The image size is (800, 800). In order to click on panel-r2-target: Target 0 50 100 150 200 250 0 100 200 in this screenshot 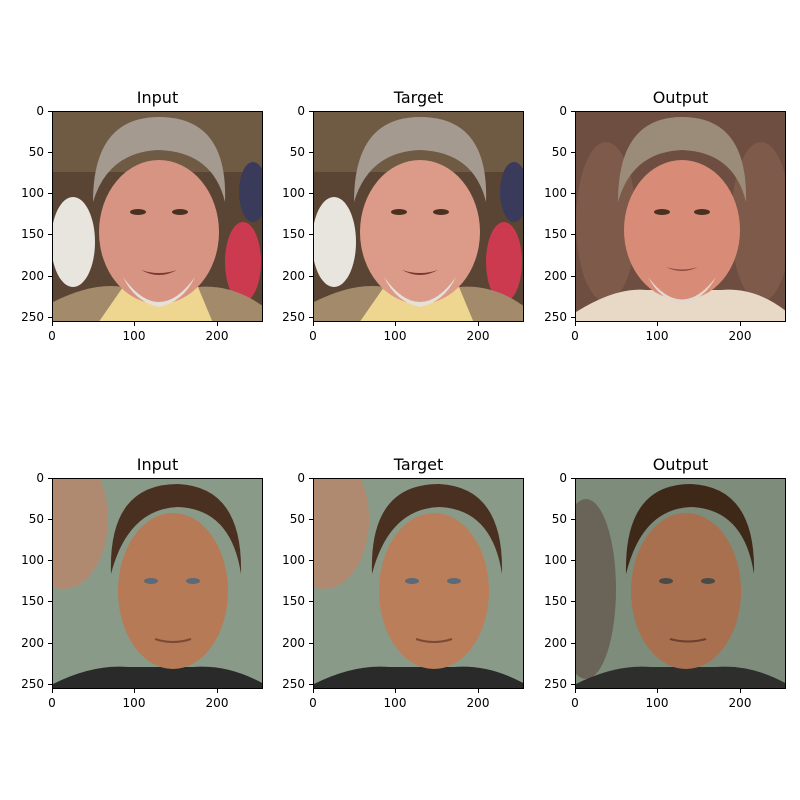, I will do `click(403, 583)`.